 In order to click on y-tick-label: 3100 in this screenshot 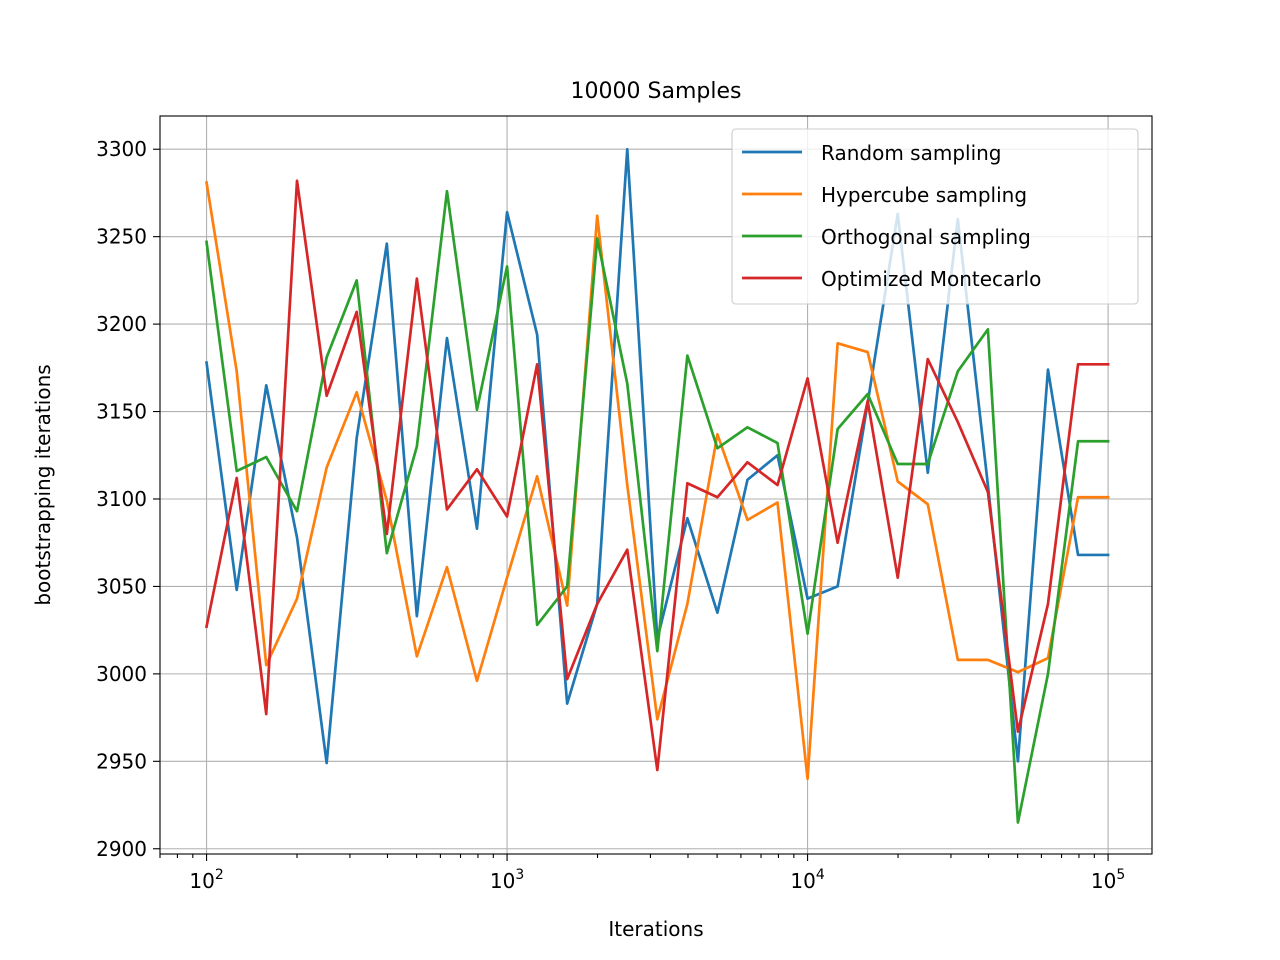, I will do `click(121, 499)`.